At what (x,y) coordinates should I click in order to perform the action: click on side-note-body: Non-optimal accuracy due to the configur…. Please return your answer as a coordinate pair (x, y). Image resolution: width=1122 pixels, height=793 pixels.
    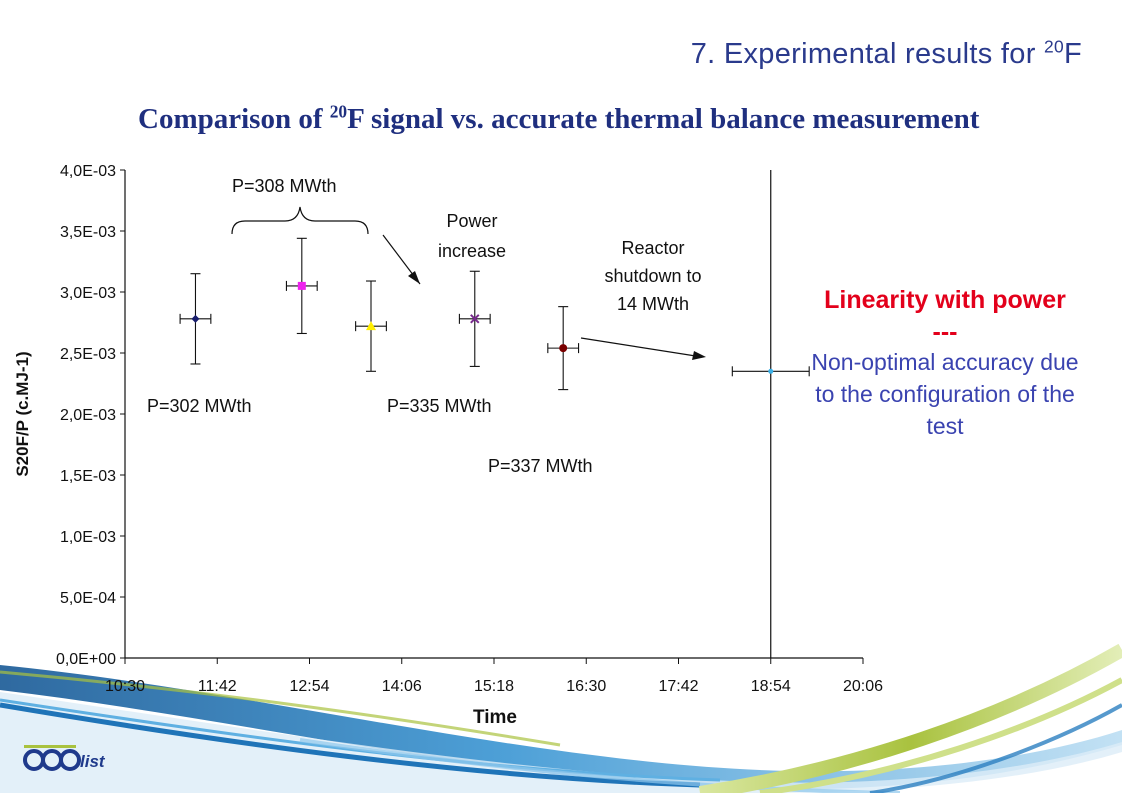
    Looking at the image, I should click on (945, 394).